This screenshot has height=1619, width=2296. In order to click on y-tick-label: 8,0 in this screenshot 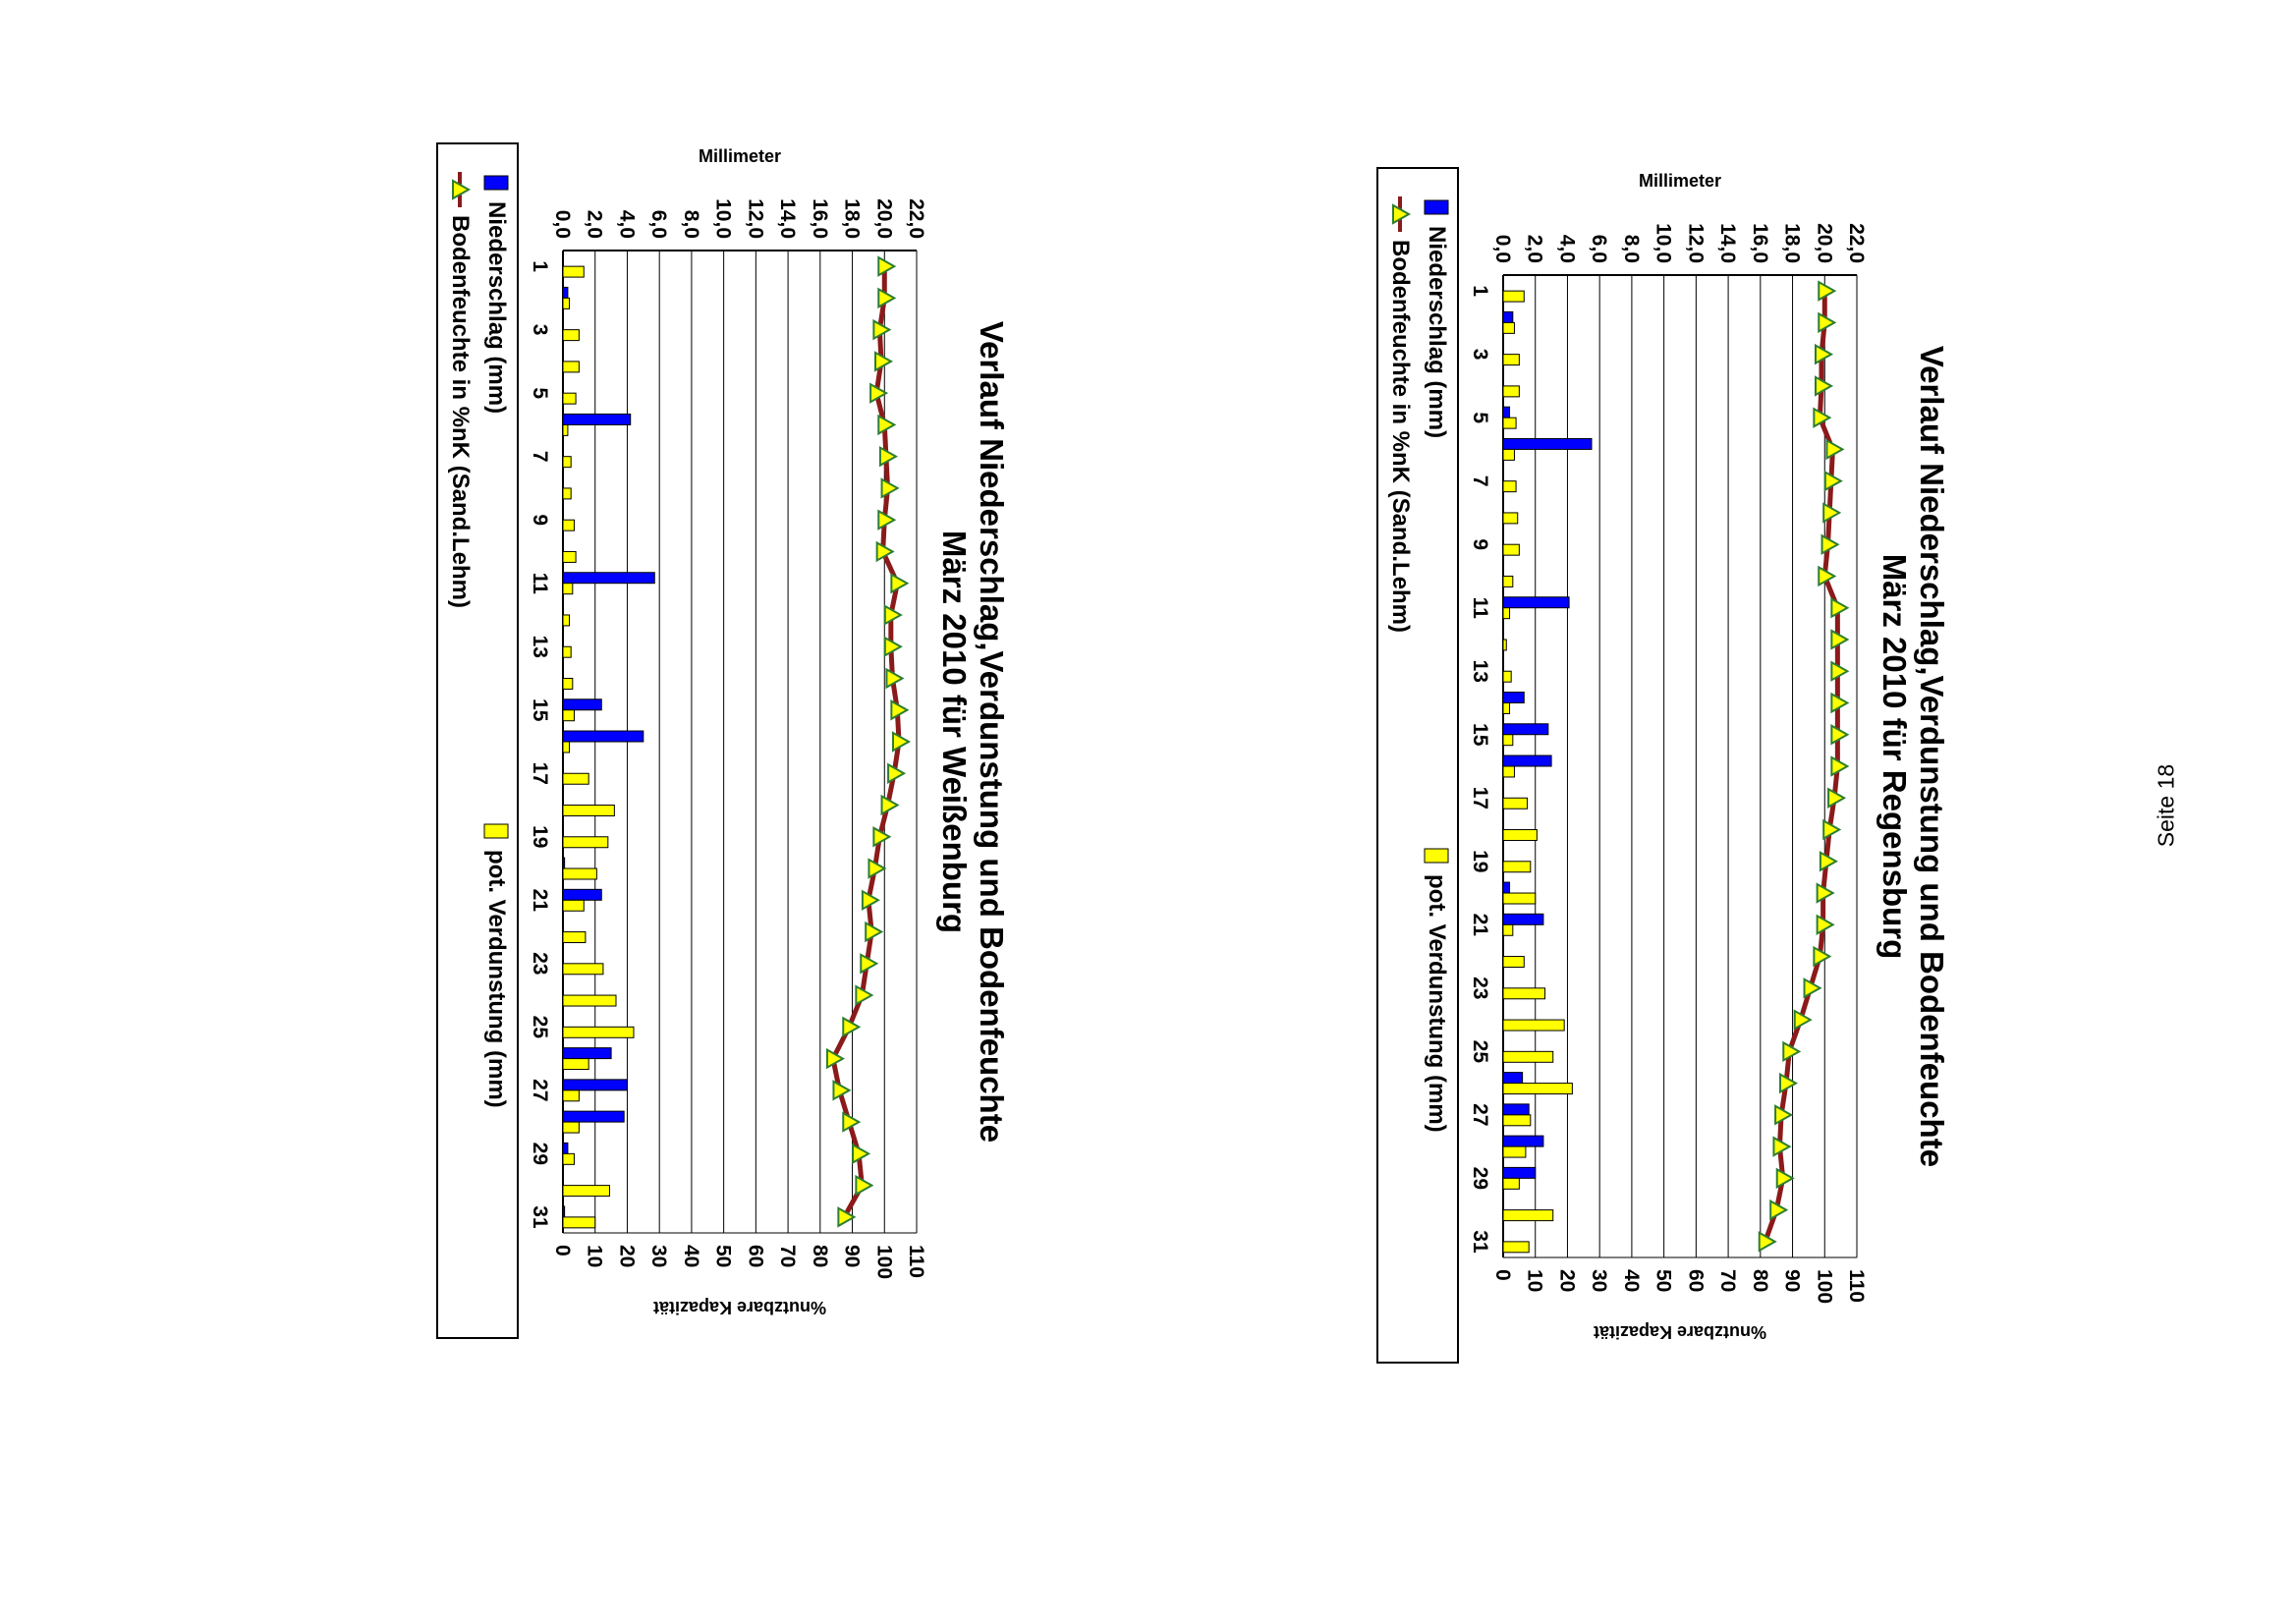, I will do `click(691, 224)`.